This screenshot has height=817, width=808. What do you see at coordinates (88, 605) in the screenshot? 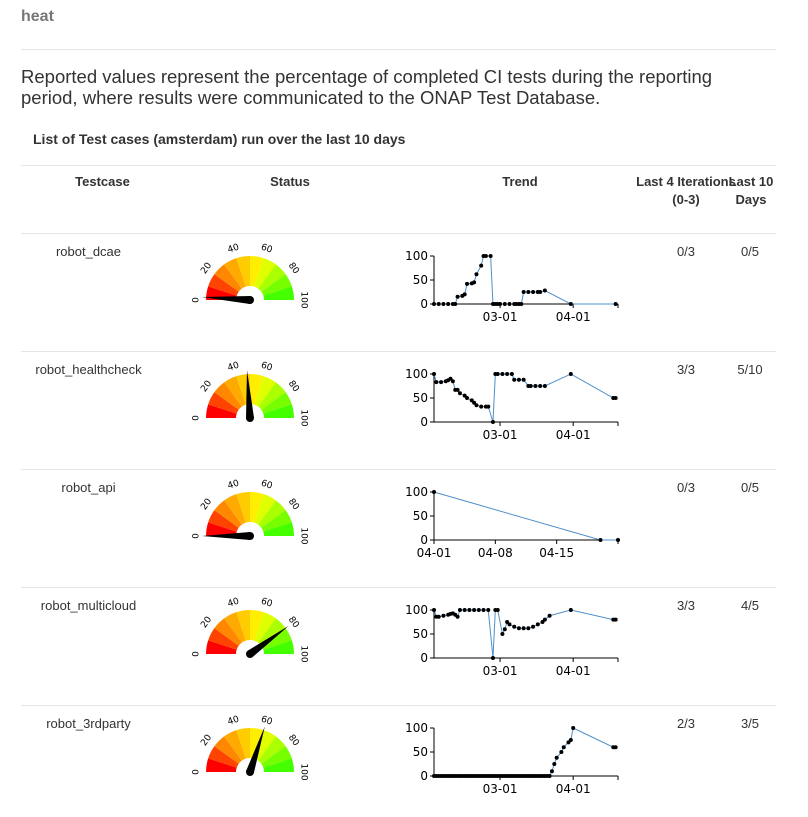
I see `testcase-name: robot_multicloud` at bounding box center [88, 605].